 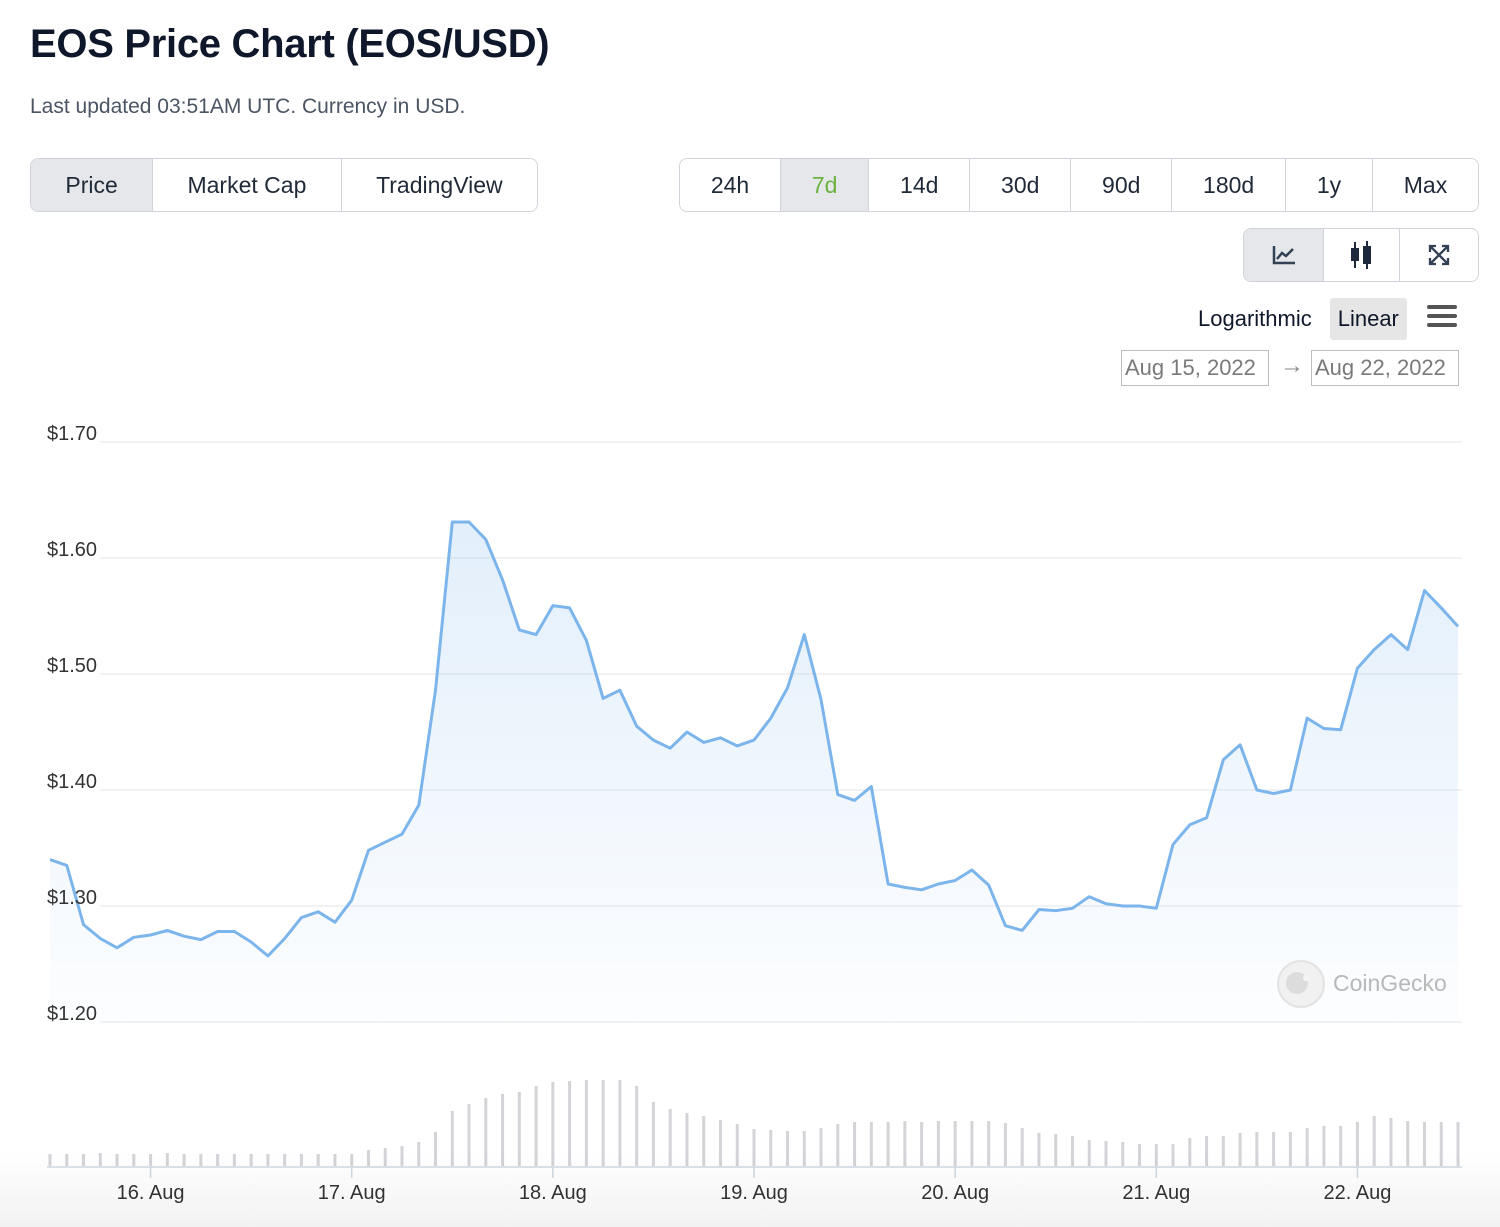 What do you see at coordinates (72, 898) in the screenshot?
I see `y-tick-label: $1.30` at bounding box center [72, 898].